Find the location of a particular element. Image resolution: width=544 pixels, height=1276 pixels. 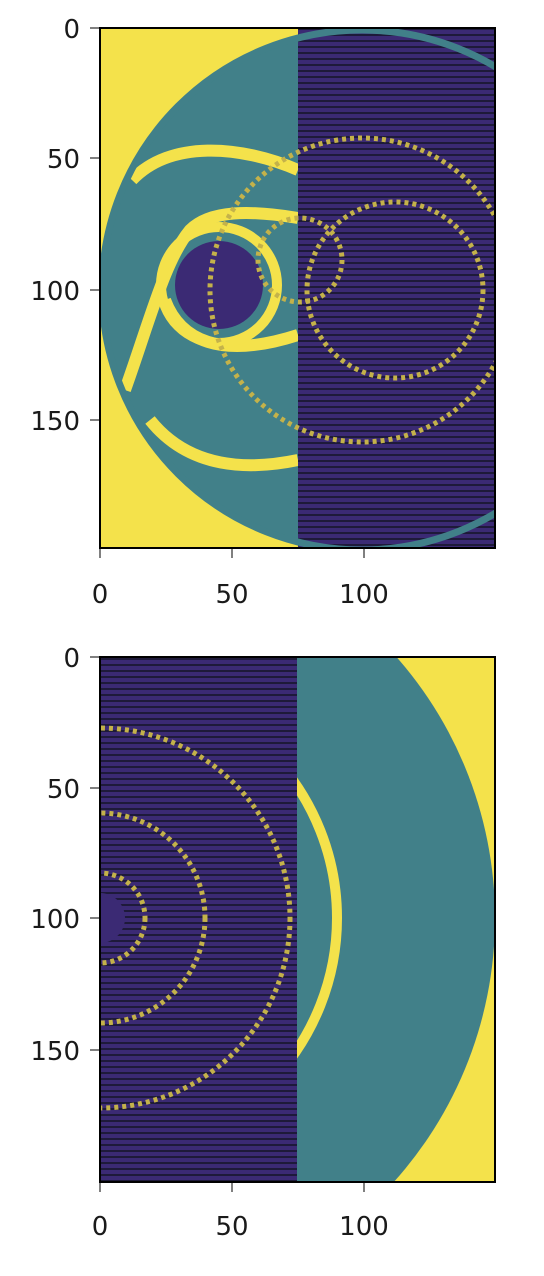

plot1-y-tick-label: 0 is located at coordinates (71, 30).